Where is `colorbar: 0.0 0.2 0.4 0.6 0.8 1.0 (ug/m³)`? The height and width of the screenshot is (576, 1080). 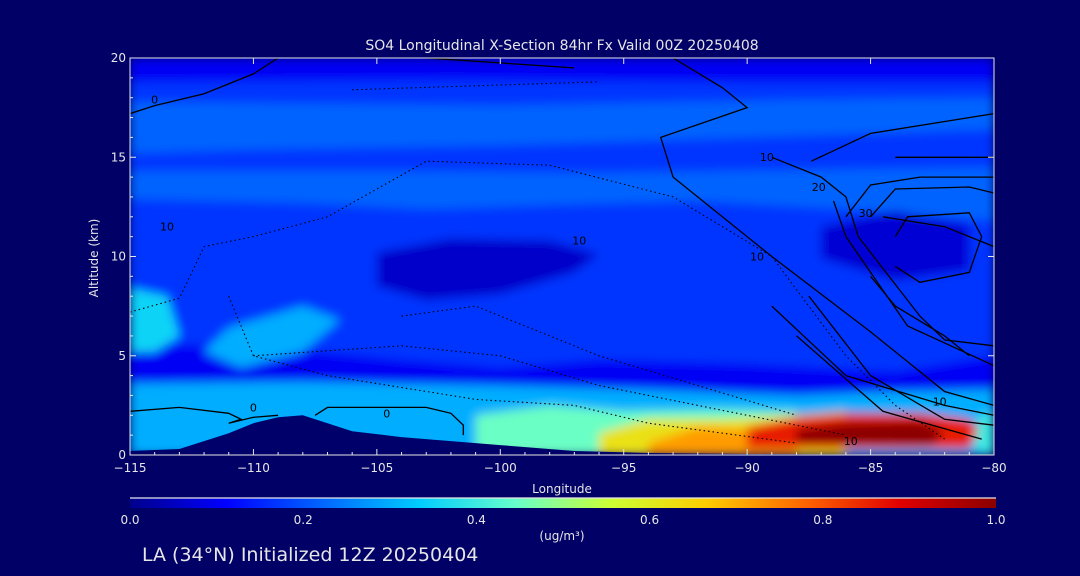
colorbar: 0.0 0.2 0.4 0.6 0.8 1.0 (ug/m³) is located at coordinates (563, 520).